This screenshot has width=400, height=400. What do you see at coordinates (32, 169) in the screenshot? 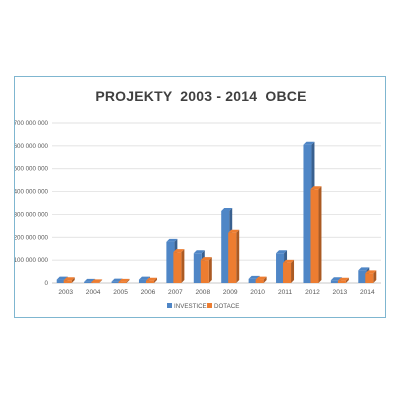
I see `y-tick-label: 500 000 000` at bounding box center [32, 169].